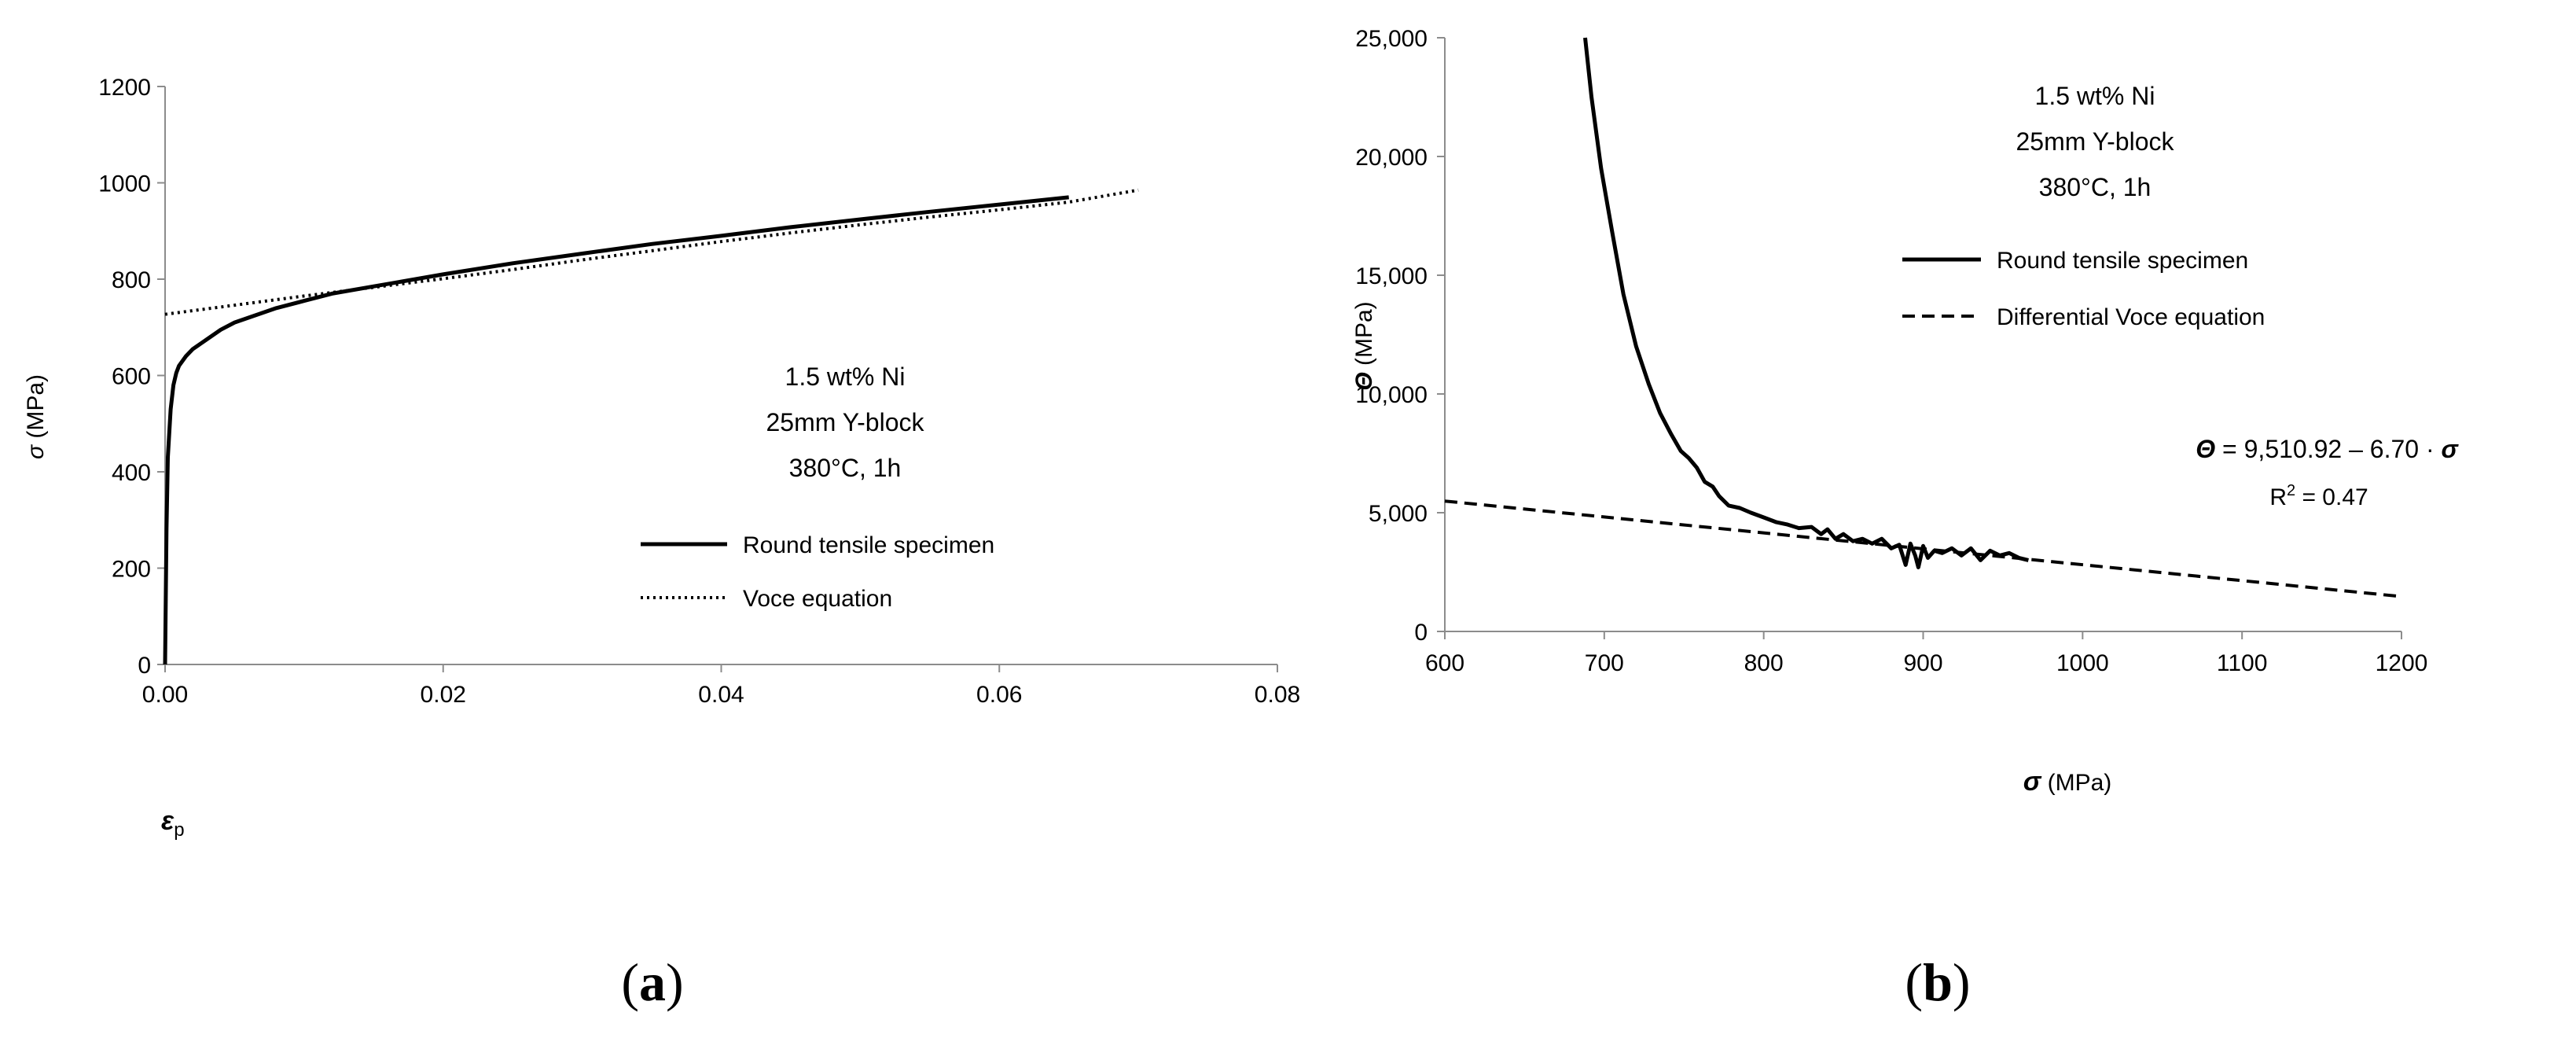 This screenshot has width=2576, height=1038. I want to click on panel-a-ylabel-unit: (MPa), so click(36, 409).